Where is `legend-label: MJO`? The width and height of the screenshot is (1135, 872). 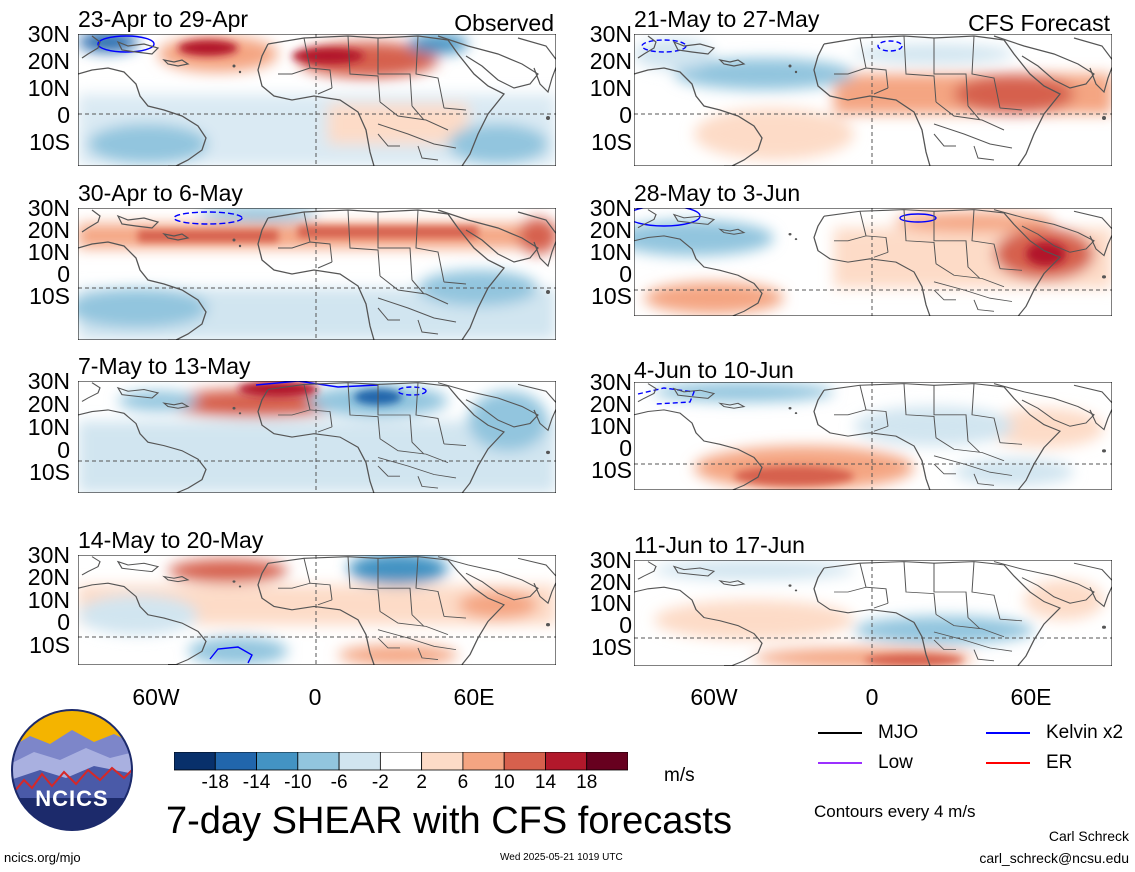
legend-label: MJO is located at coordinates (898, 732).